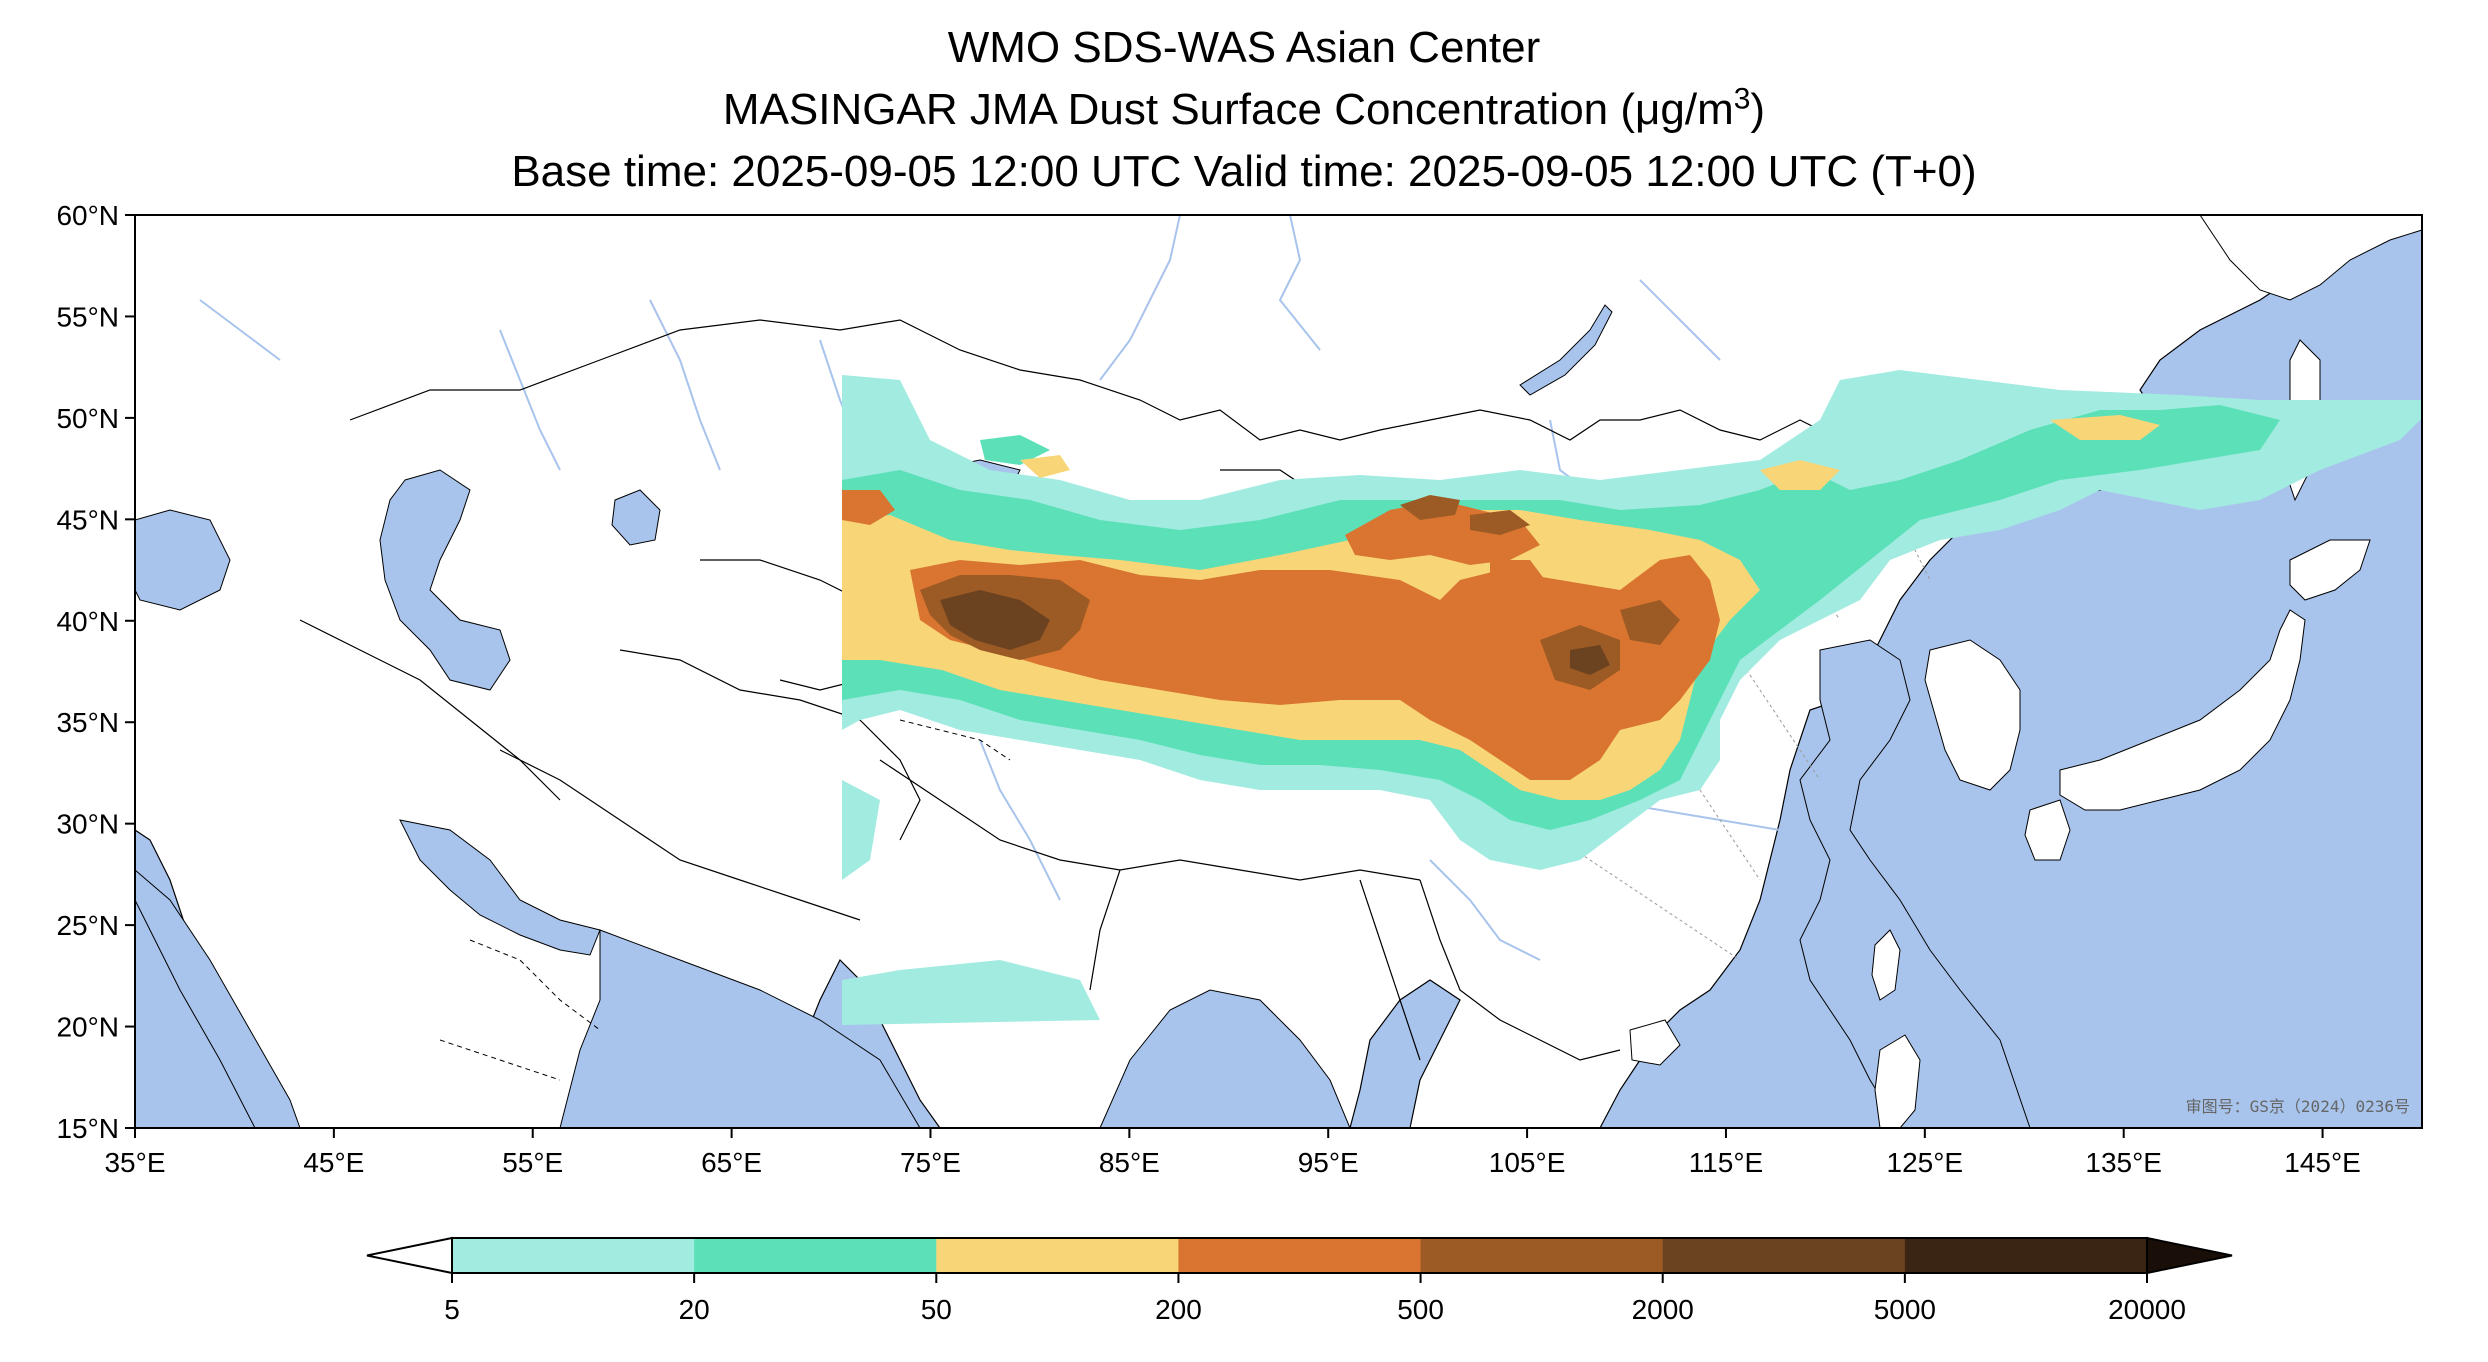  What do you see at coordinates (87, 1027) in the screenshot?
I see `y-tick-label: 20°N` at bounding box center [87, 1027].